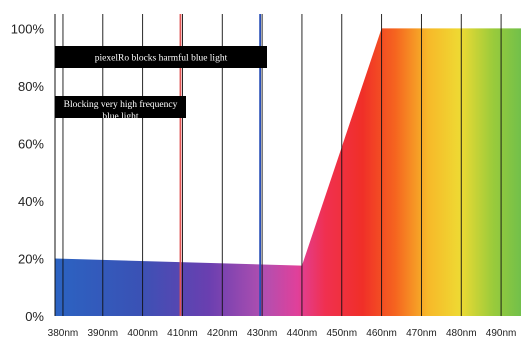 This screenshot has height=338, width=521. I want to click on x-tick-label: 400nm, so click(142, 333).